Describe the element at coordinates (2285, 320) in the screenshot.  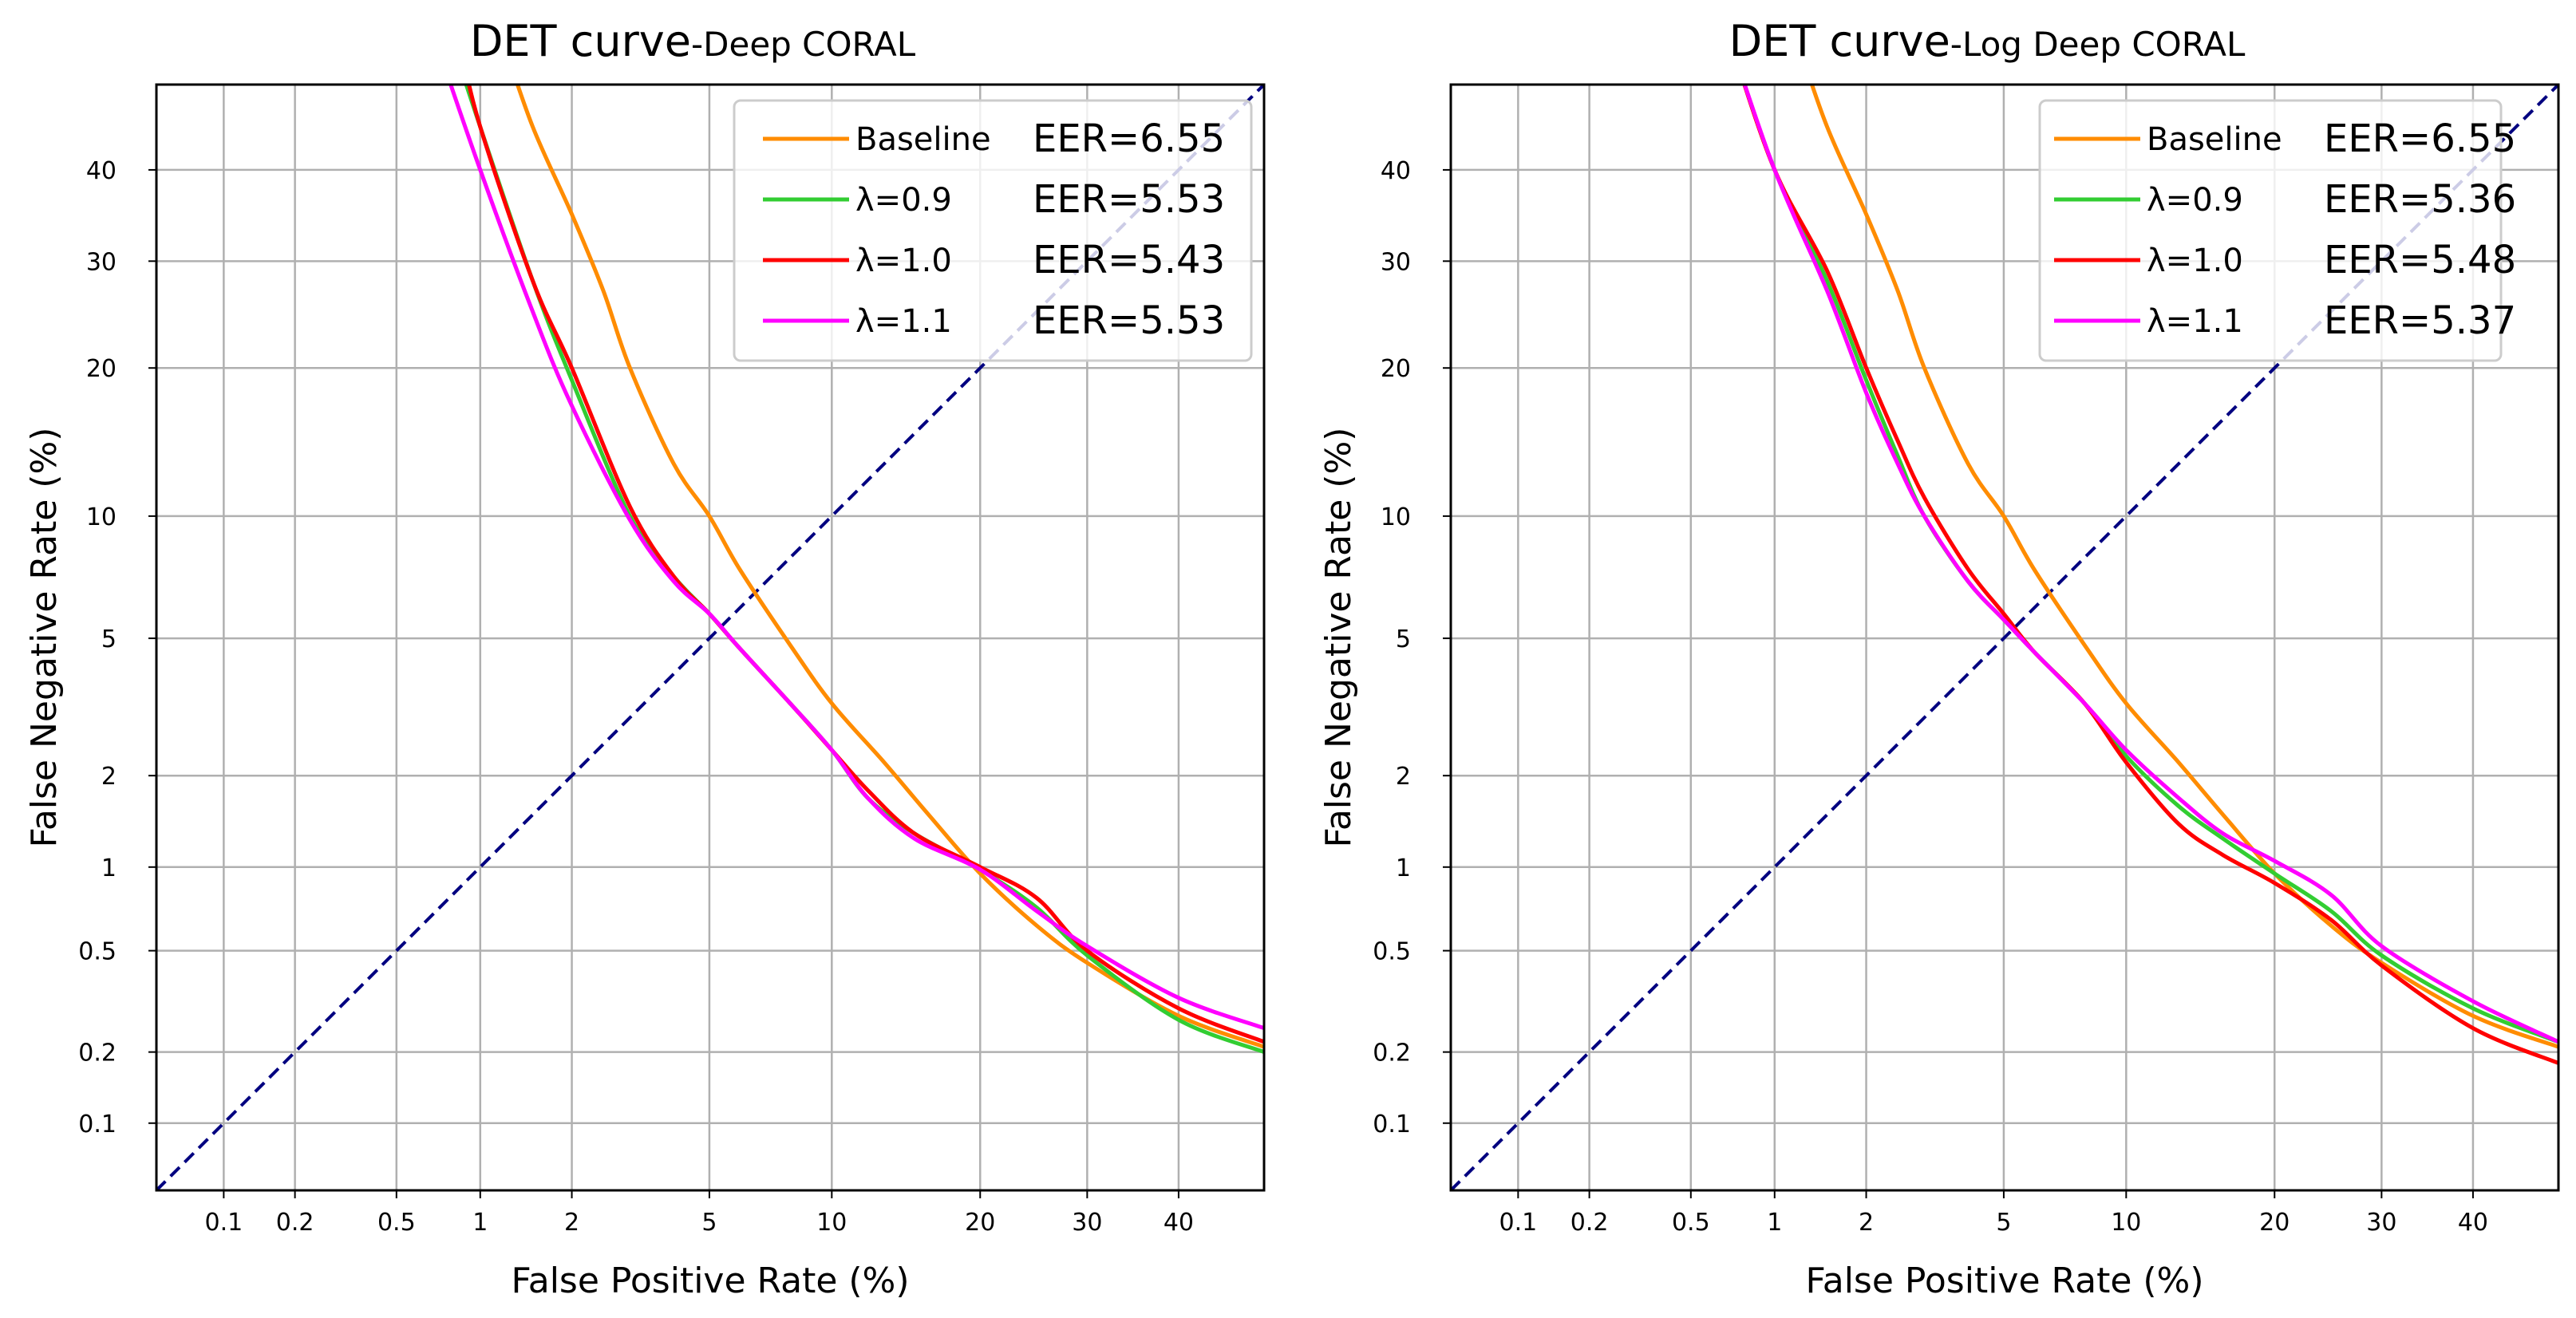
I see `legend-entry-lambda-1-1: λ=1.1 EER=5.37` at that location.